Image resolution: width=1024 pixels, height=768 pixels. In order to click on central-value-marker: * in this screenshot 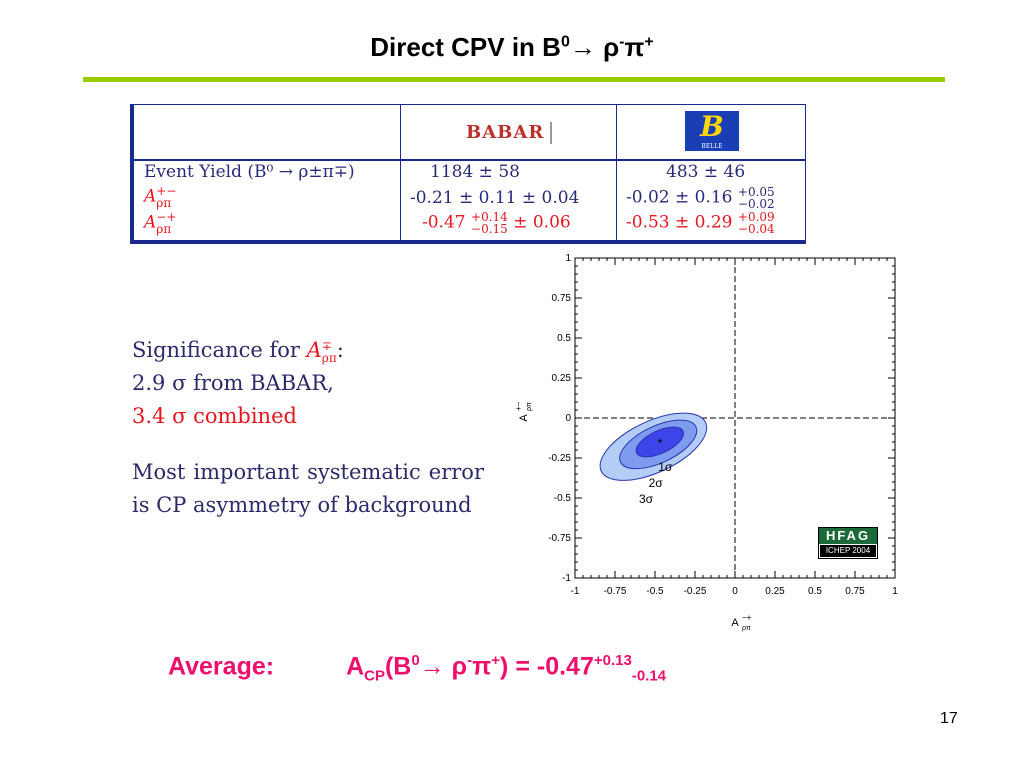, I will do `click(659, 443)`.